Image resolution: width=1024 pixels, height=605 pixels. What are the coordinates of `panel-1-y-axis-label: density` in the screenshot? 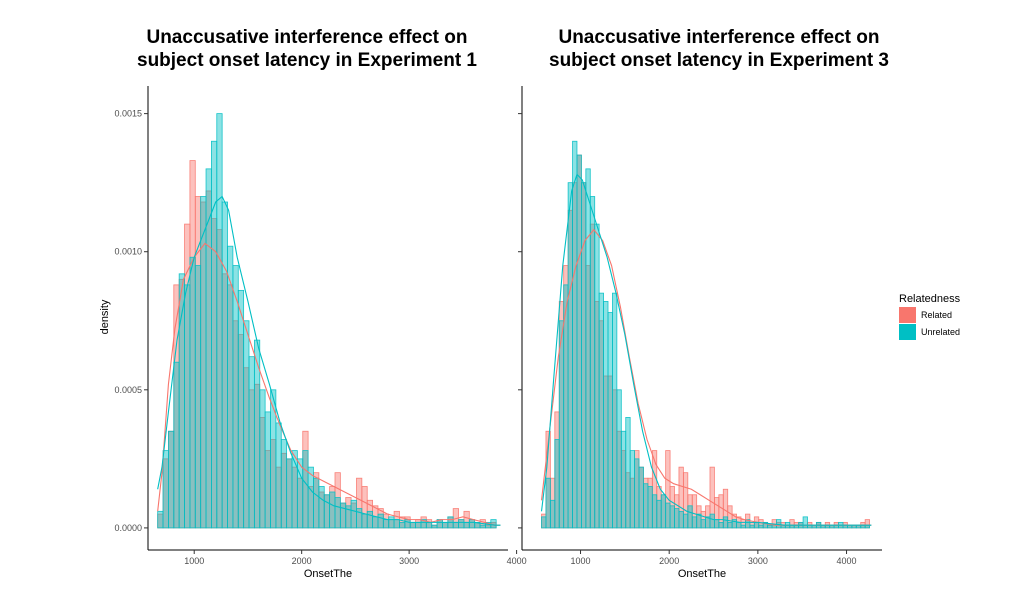 It's located at (105, 316).